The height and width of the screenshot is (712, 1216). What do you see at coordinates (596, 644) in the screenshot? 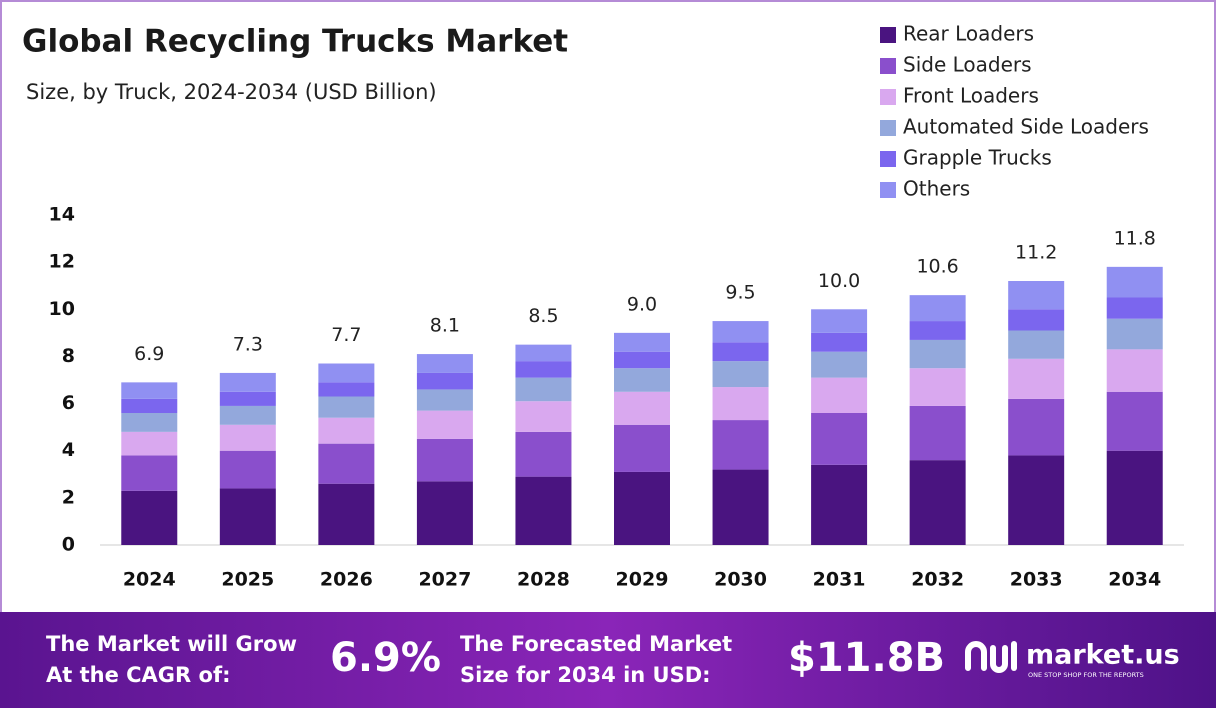
I see `footer-text: The Forecasted Market` at bounding box center [596, 644].